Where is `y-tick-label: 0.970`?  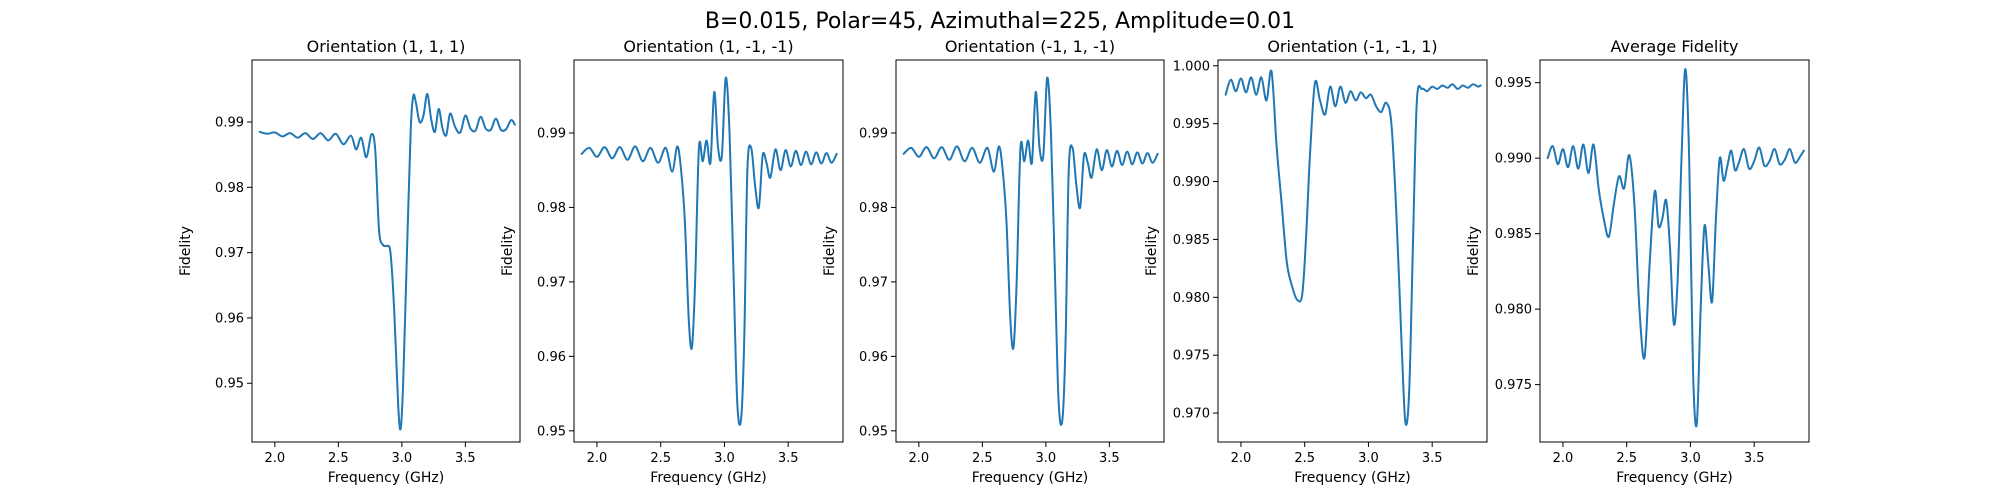
y-tick-label: 0.970 is located at coordinates (1191, 414).